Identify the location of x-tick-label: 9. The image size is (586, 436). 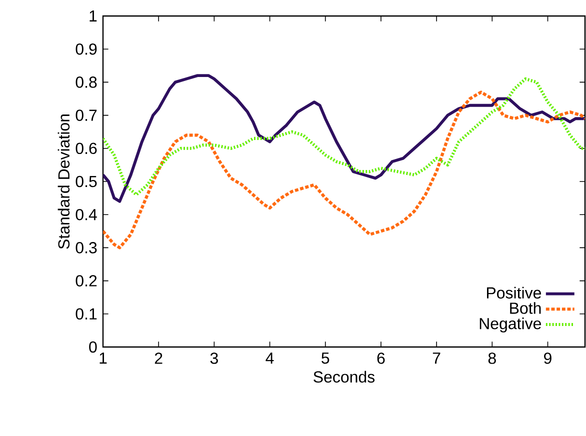
(548, 358).